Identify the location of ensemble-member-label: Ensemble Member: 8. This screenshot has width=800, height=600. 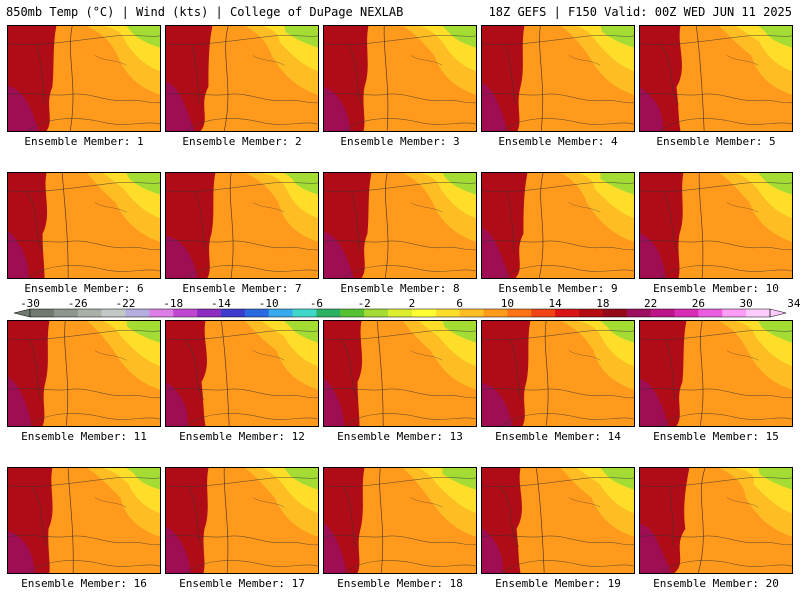
(400, 288).